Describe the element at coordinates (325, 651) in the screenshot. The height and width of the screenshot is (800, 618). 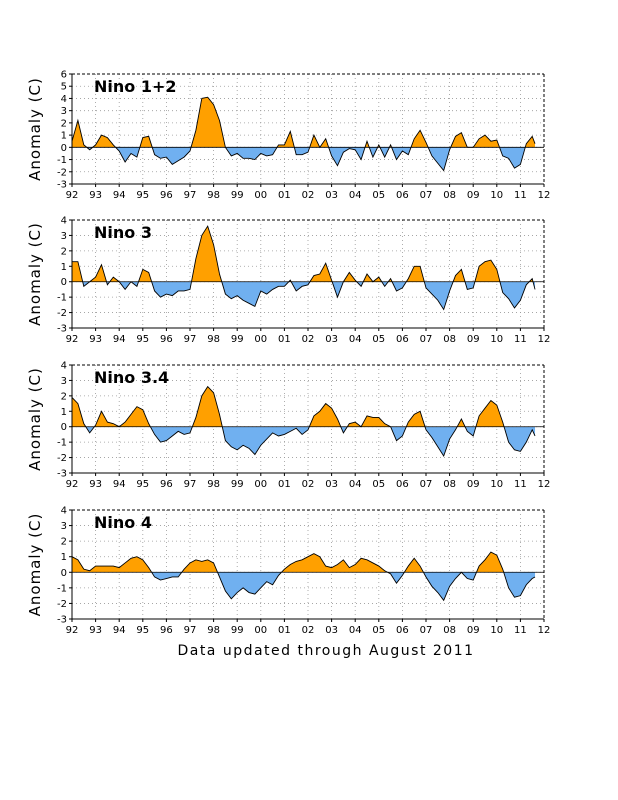
I see `footer-note: Data updated through August 2011` at that location.